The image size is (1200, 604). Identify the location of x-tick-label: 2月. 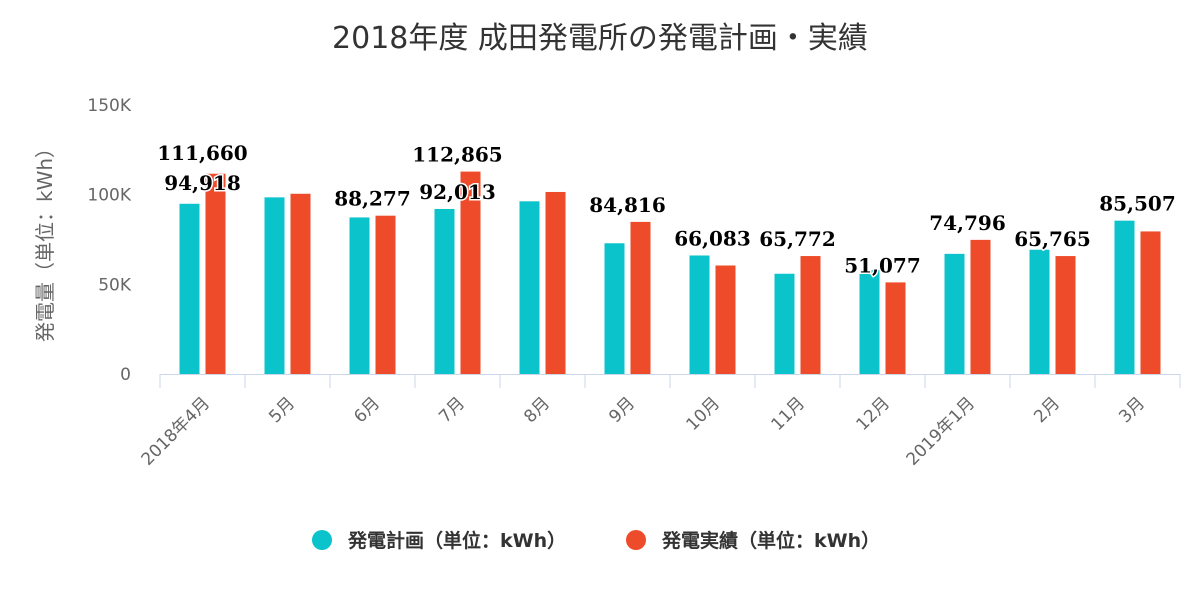
(1047, 410).